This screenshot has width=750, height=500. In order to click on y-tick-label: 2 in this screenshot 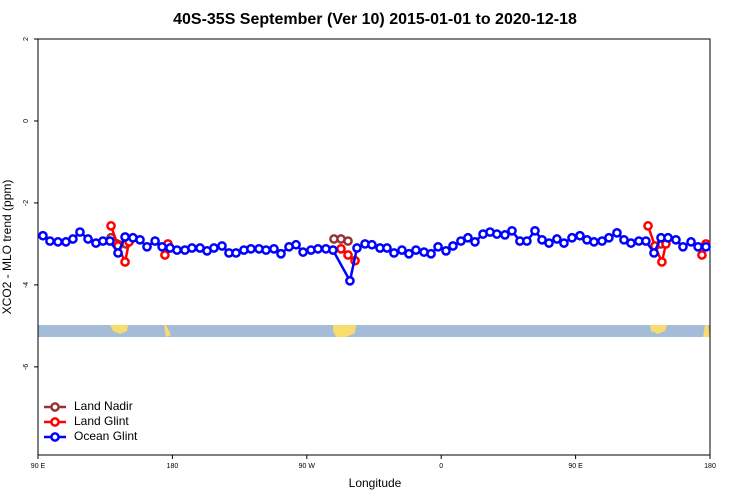, I will do `click(26, 39)`.